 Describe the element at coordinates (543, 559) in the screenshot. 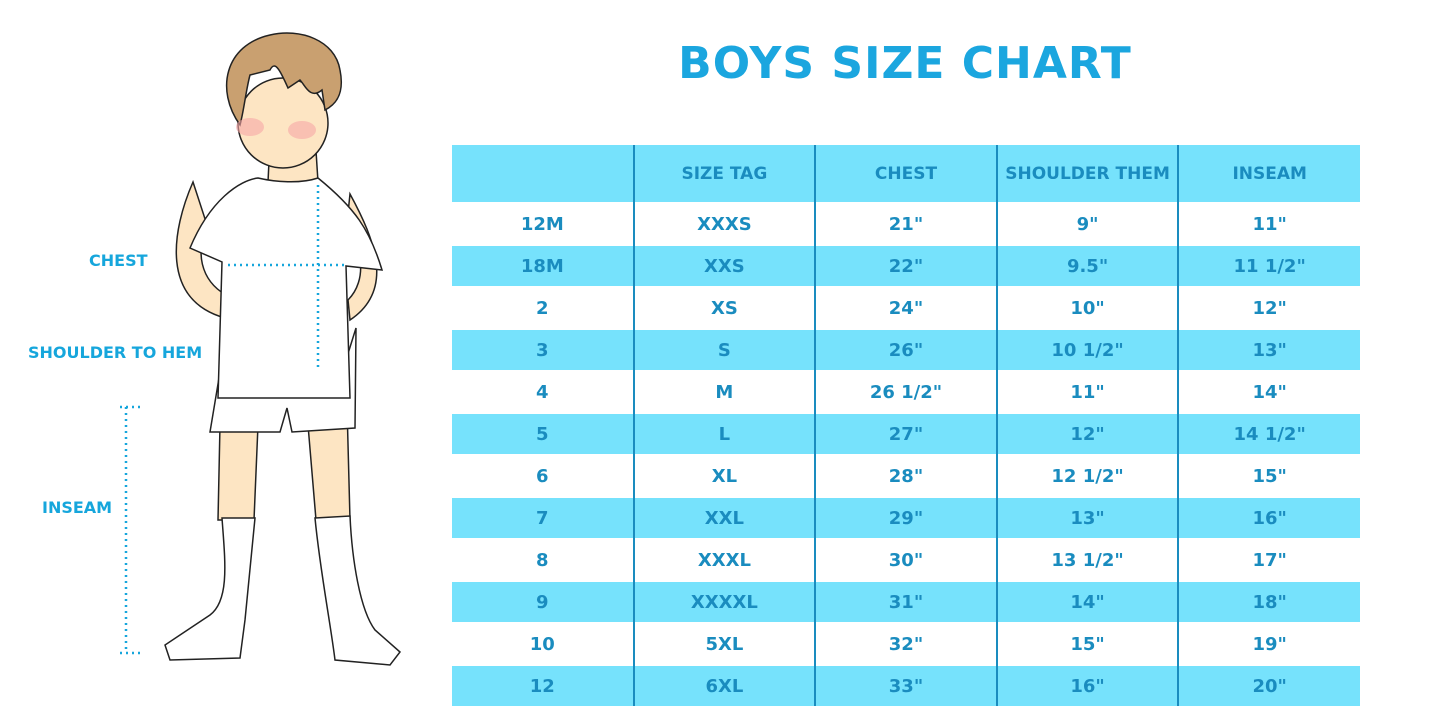

I see `cell-age: 8` at that location.